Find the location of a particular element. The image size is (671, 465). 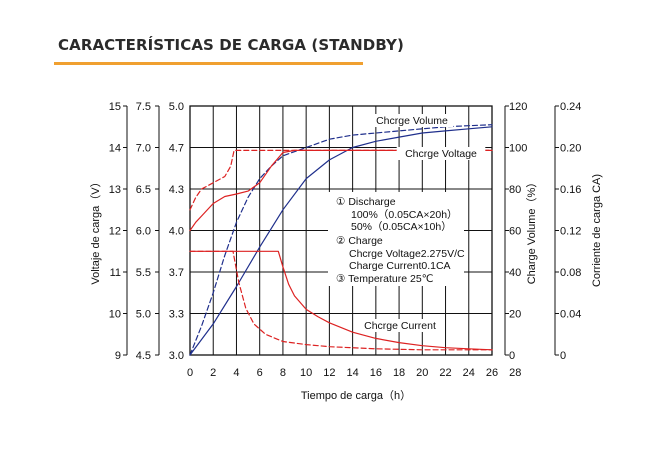

right-tick-label: 0.16 is located at coordinates (570, 190).